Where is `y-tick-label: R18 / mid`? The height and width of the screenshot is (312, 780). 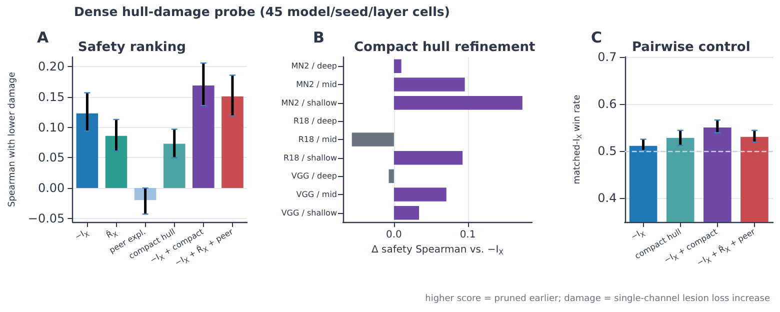 y-tick-label: R18 / mid is located at coordinates (317, 139).